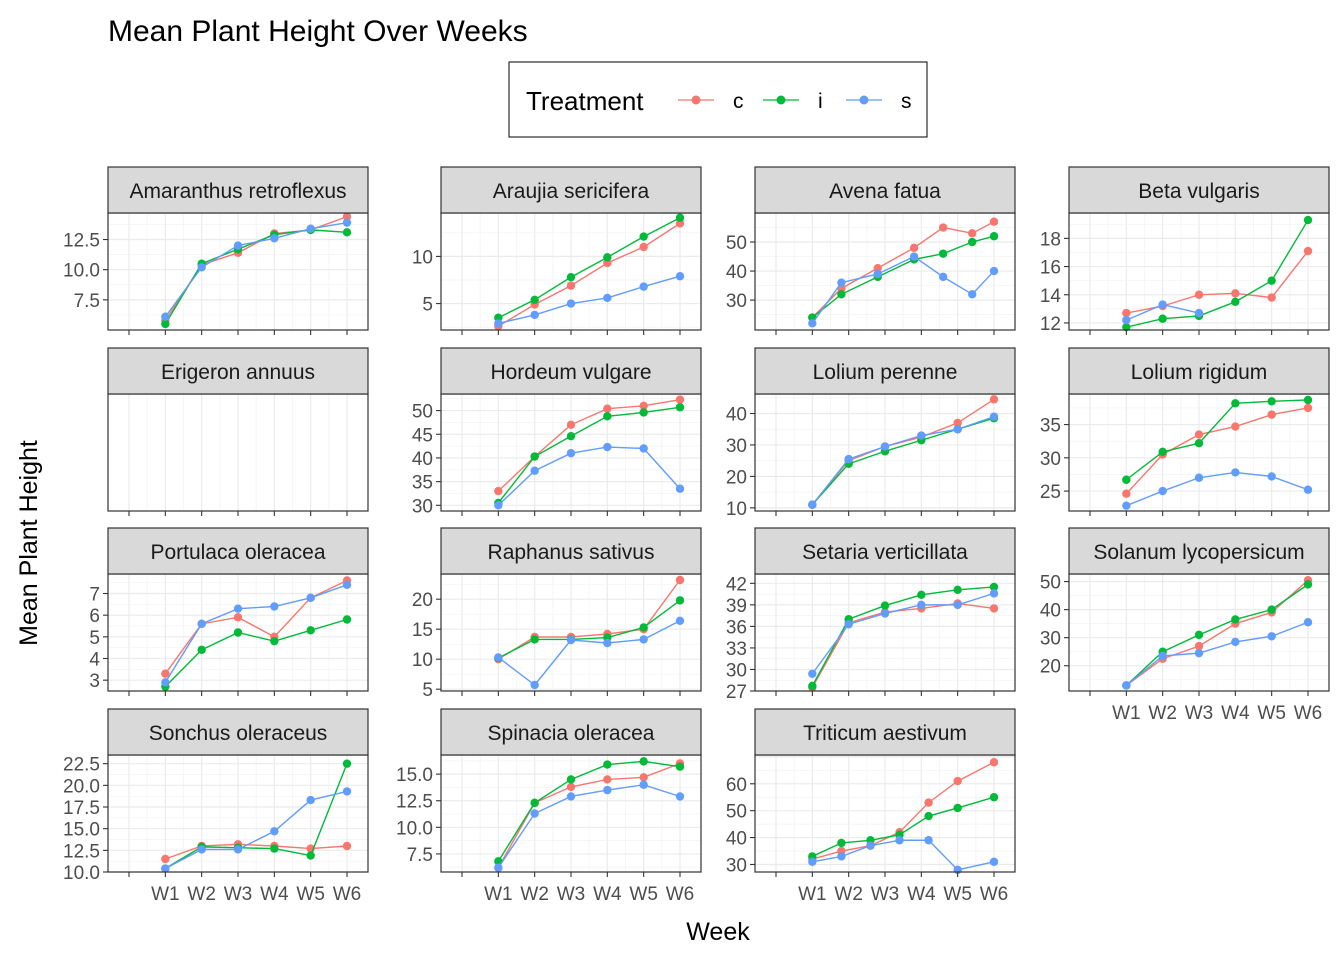  I want to click on facet-strip-label: Triticum aestivum, so click(885, 733).